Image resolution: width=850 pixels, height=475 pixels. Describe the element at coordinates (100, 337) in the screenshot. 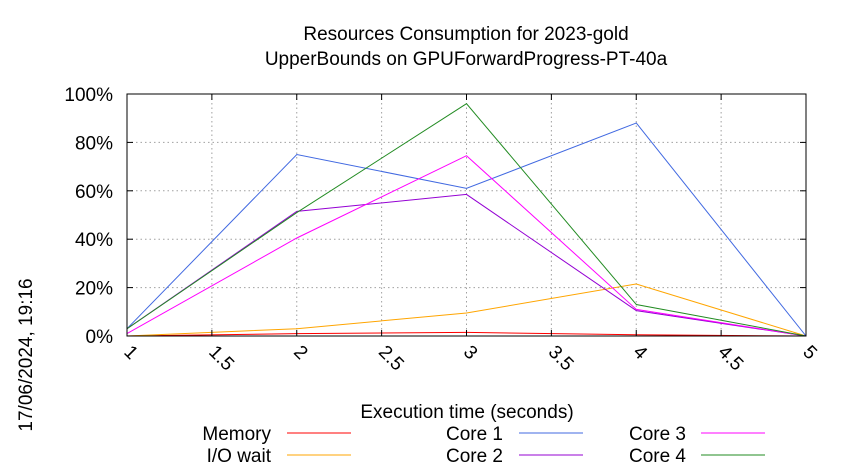

I see `y-tick-label: 0%` at that location.